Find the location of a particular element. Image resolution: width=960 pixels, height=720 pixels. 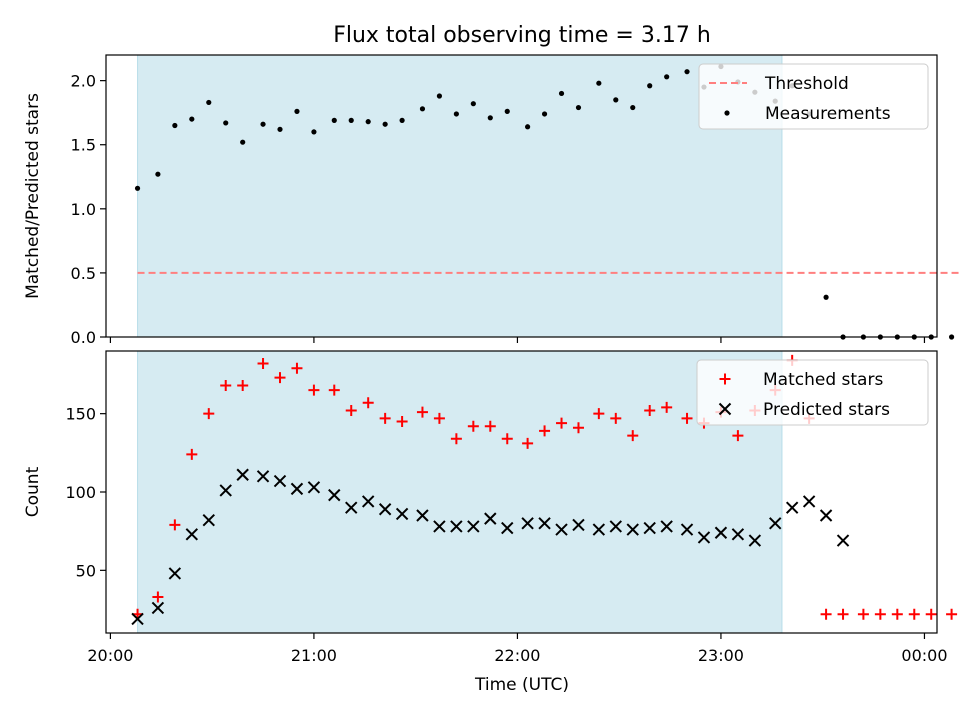

legend: Matched stars Predicted stars is located at coordinates (812, 392).